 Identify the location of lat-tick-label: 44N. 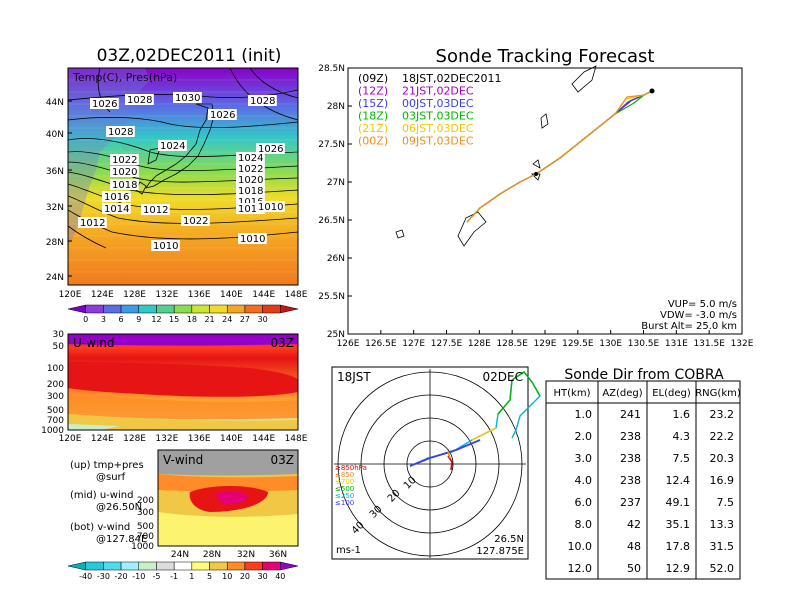
(55, 103).